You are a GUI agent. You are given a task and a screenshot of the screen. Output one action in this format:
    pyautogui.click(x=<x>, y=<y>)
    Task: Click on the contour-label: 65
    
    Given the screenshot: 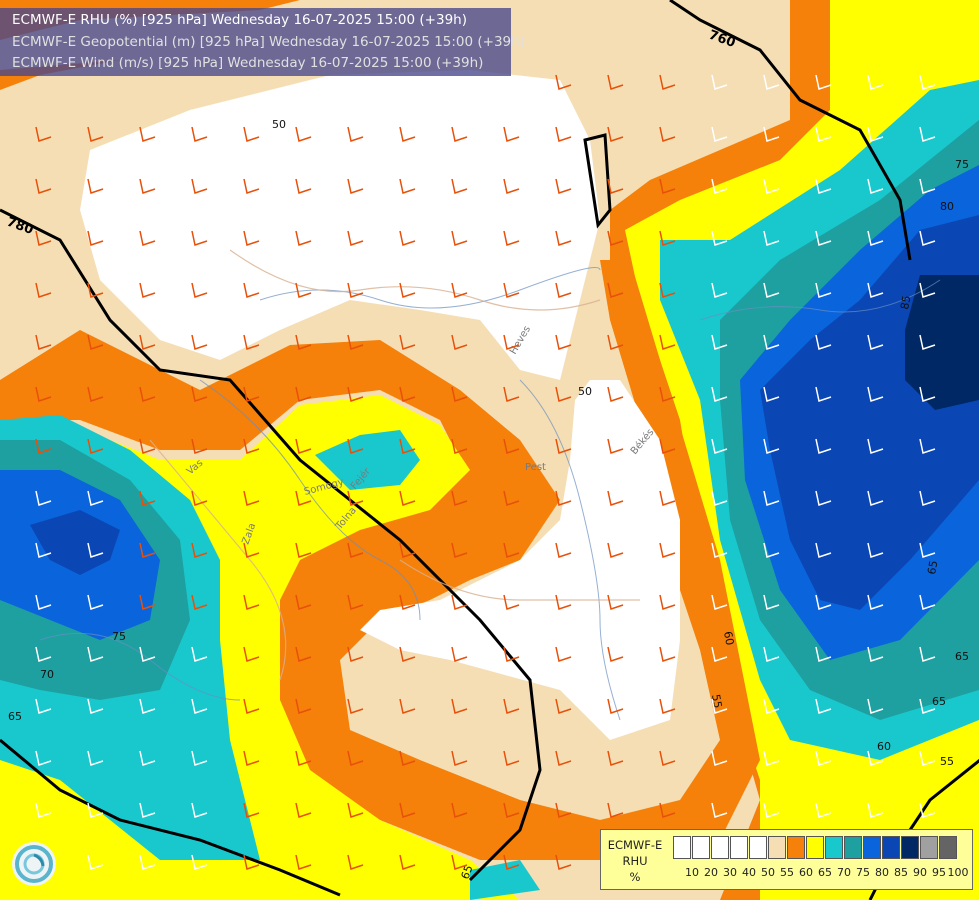 What is the action you would take?
    pyautogui.click(x=939, y=701)
    